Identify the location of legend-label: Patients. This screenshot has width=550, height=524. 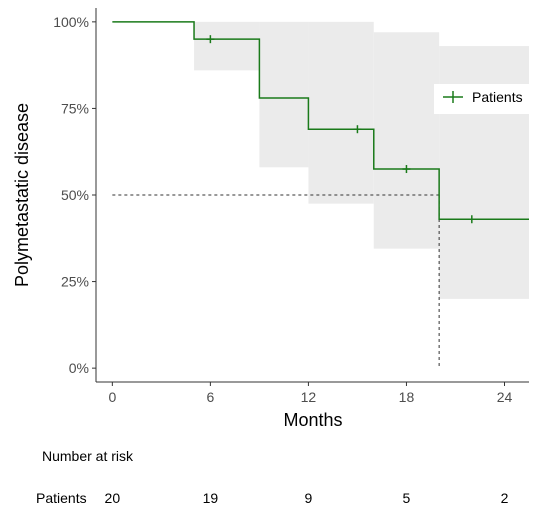
(497, 97).